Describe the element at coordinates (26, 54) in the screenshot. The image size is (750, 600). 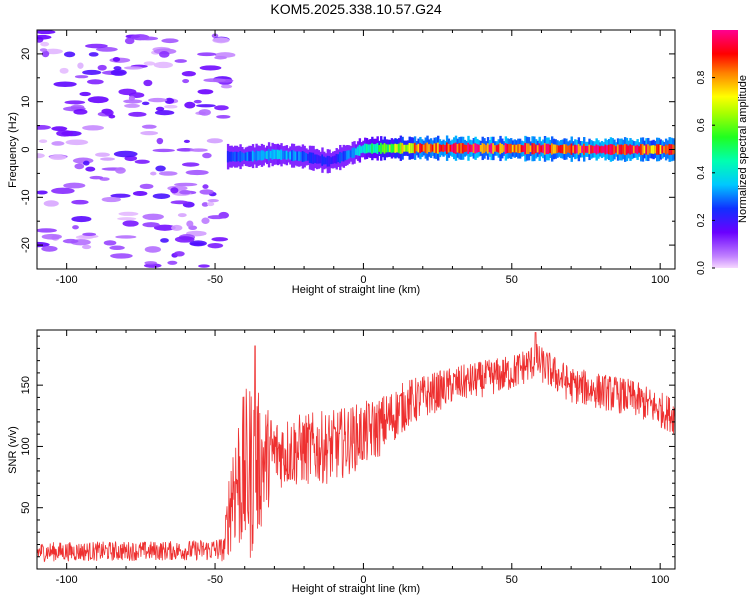
I see `spectrogram-y-tick-label: 20` at that location.